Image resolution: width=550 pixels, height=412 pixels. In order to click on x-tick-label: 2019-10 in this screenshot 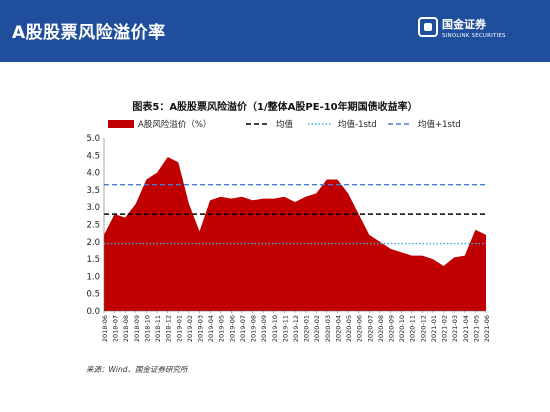, I will do `click(275, 328)`.